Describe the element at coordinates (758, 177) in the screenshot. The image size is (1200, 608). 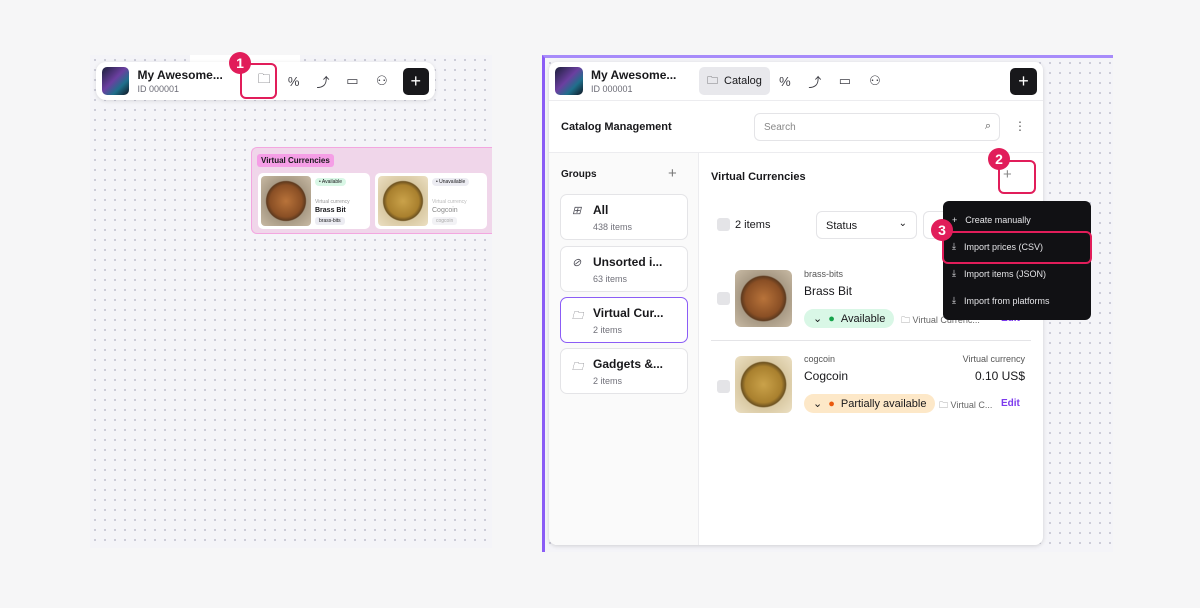
I see `section-title: Virtual Currencies` at that location.